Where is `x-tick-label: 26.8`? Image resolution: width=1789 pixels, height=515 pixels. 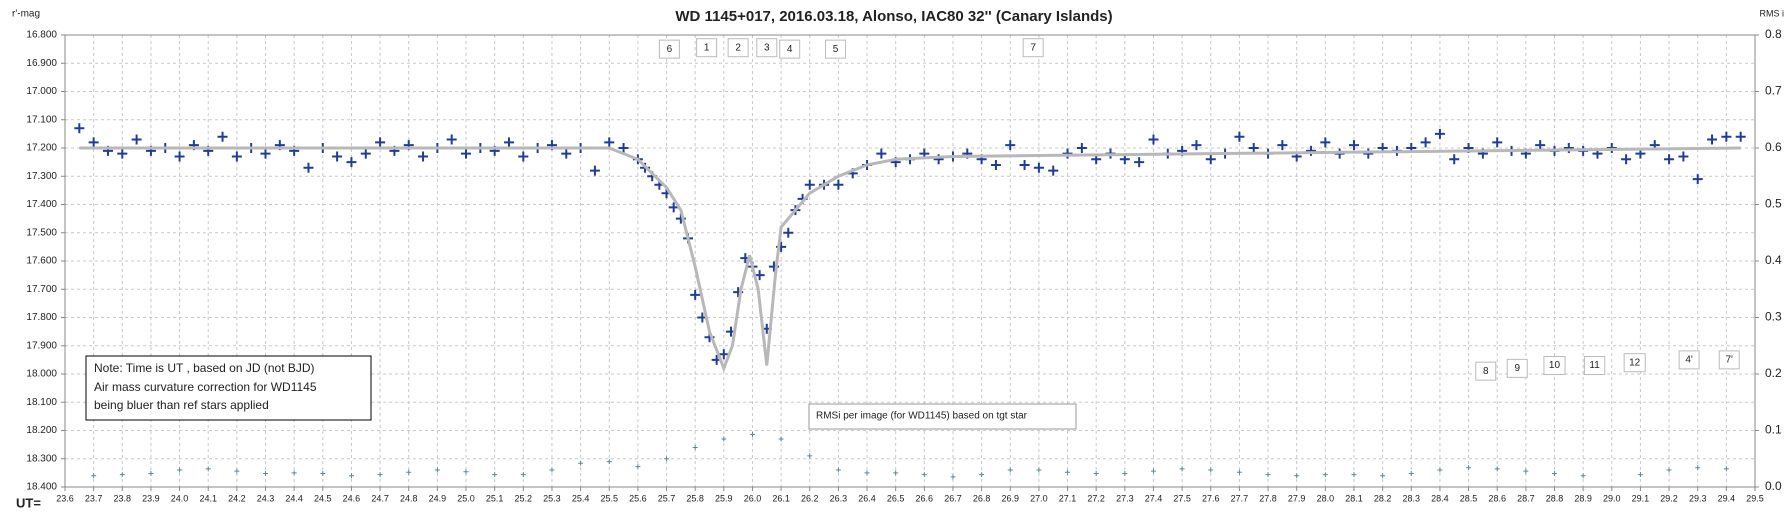
x-tick-label: 26.8 is located at coordinates (982, 498).